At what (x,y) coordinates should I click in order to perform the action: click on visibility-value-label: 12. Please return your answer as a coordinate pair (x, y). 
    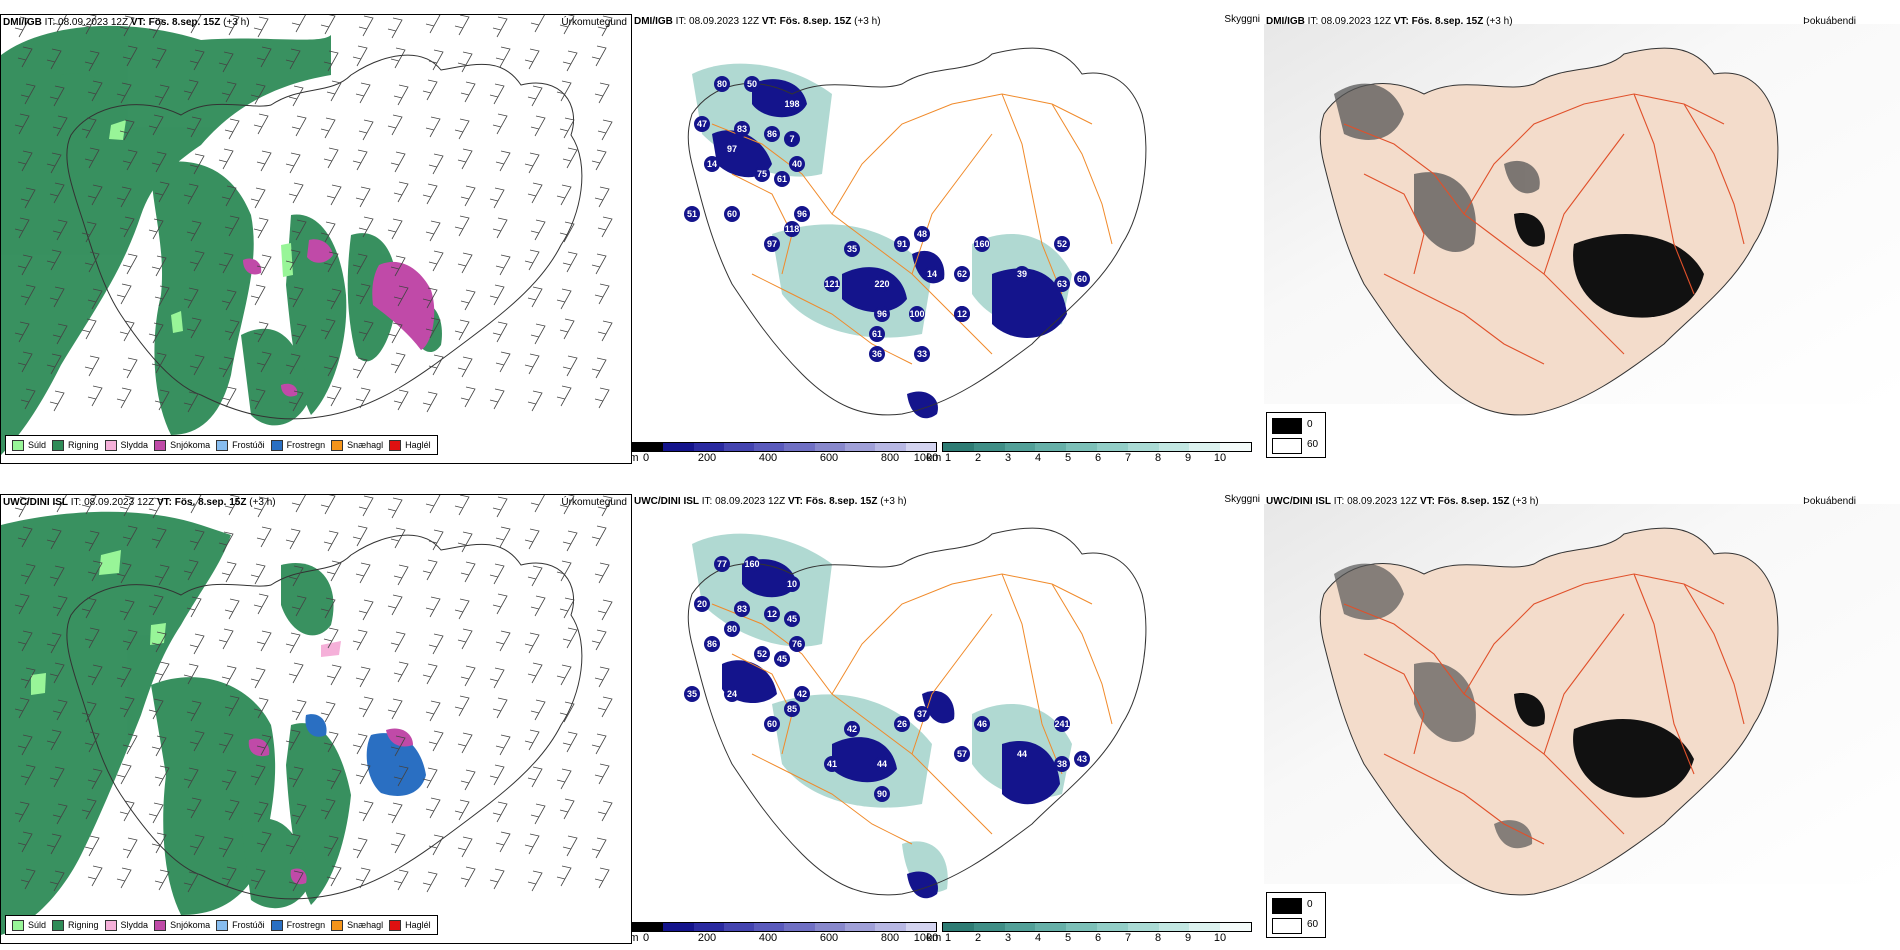
    Looking at the image, I should click on (962, 314).